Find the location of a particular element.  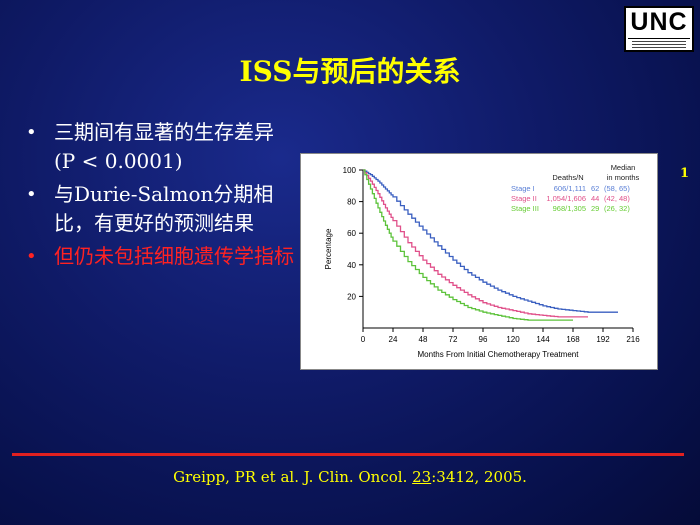

logo-subtitle-lines is located at coordinates (659, 45).